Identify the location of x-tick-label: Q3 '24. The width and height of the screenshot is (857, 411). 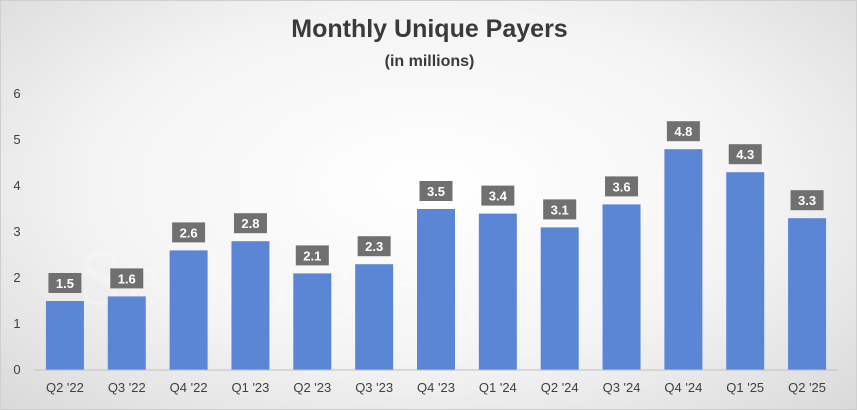
(622, 387).